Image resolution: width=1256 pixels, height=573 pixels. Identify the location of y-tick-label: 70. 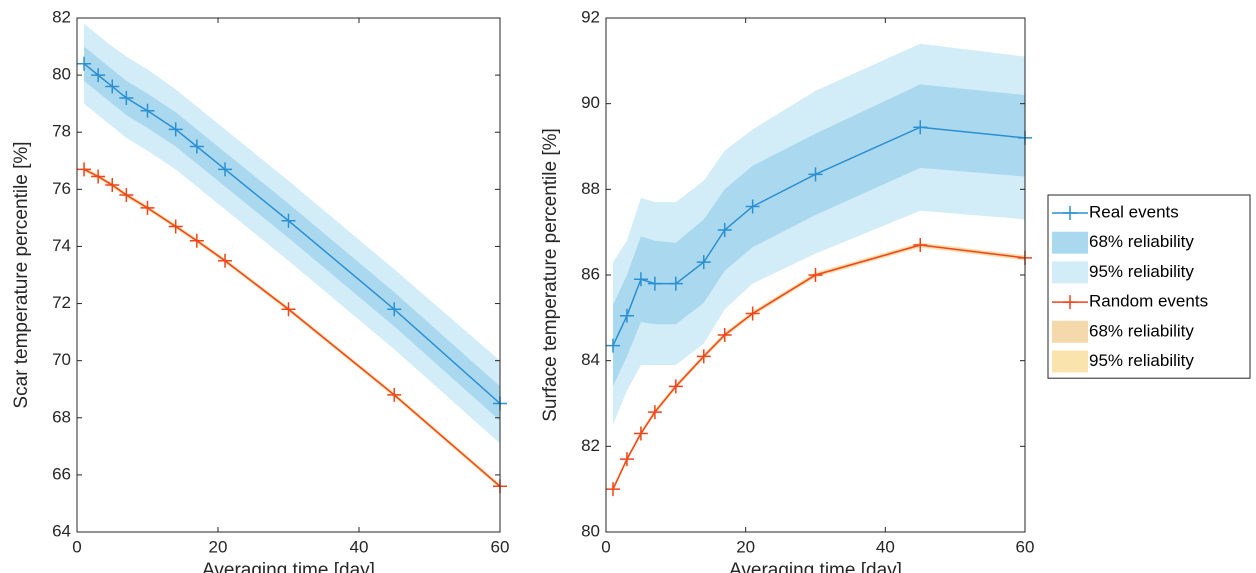
(61, 359).